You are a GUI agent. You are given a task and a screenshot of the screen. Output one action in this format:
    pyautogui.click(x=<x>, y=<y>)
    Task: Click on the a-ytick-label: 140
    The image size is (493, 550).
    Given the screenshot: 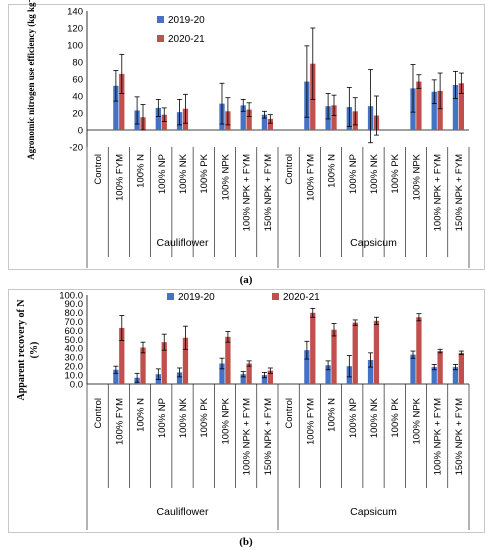 What is the action you would take?
    pyautogui.click(x=75, y=11)
    